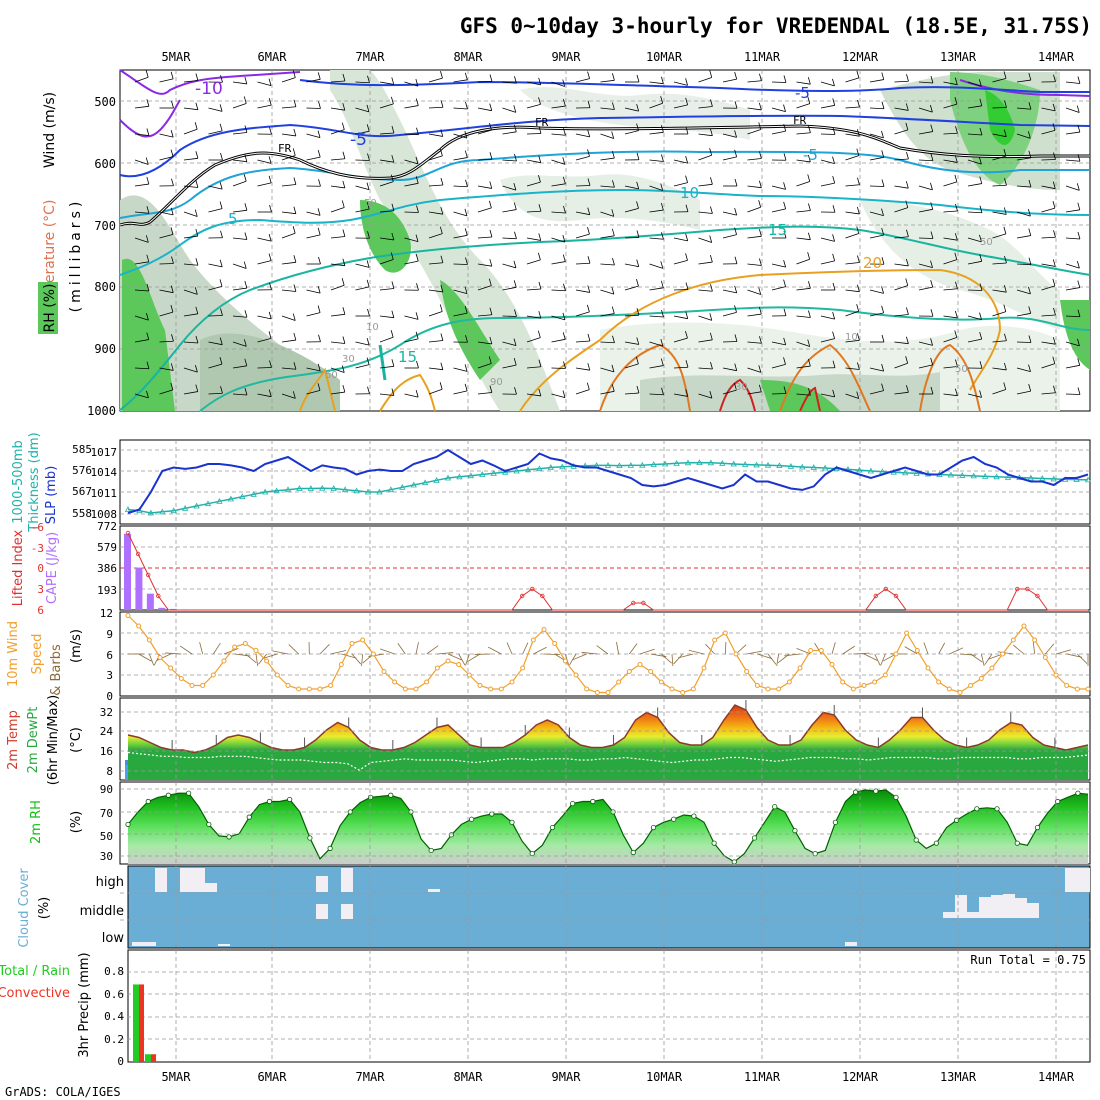 The width and height of the screenshot is (1100, 1100). What do you see at coordinates (613, 725) in the screenshot?
I see `min-max-whiskers` at bounding box center [613, 725].